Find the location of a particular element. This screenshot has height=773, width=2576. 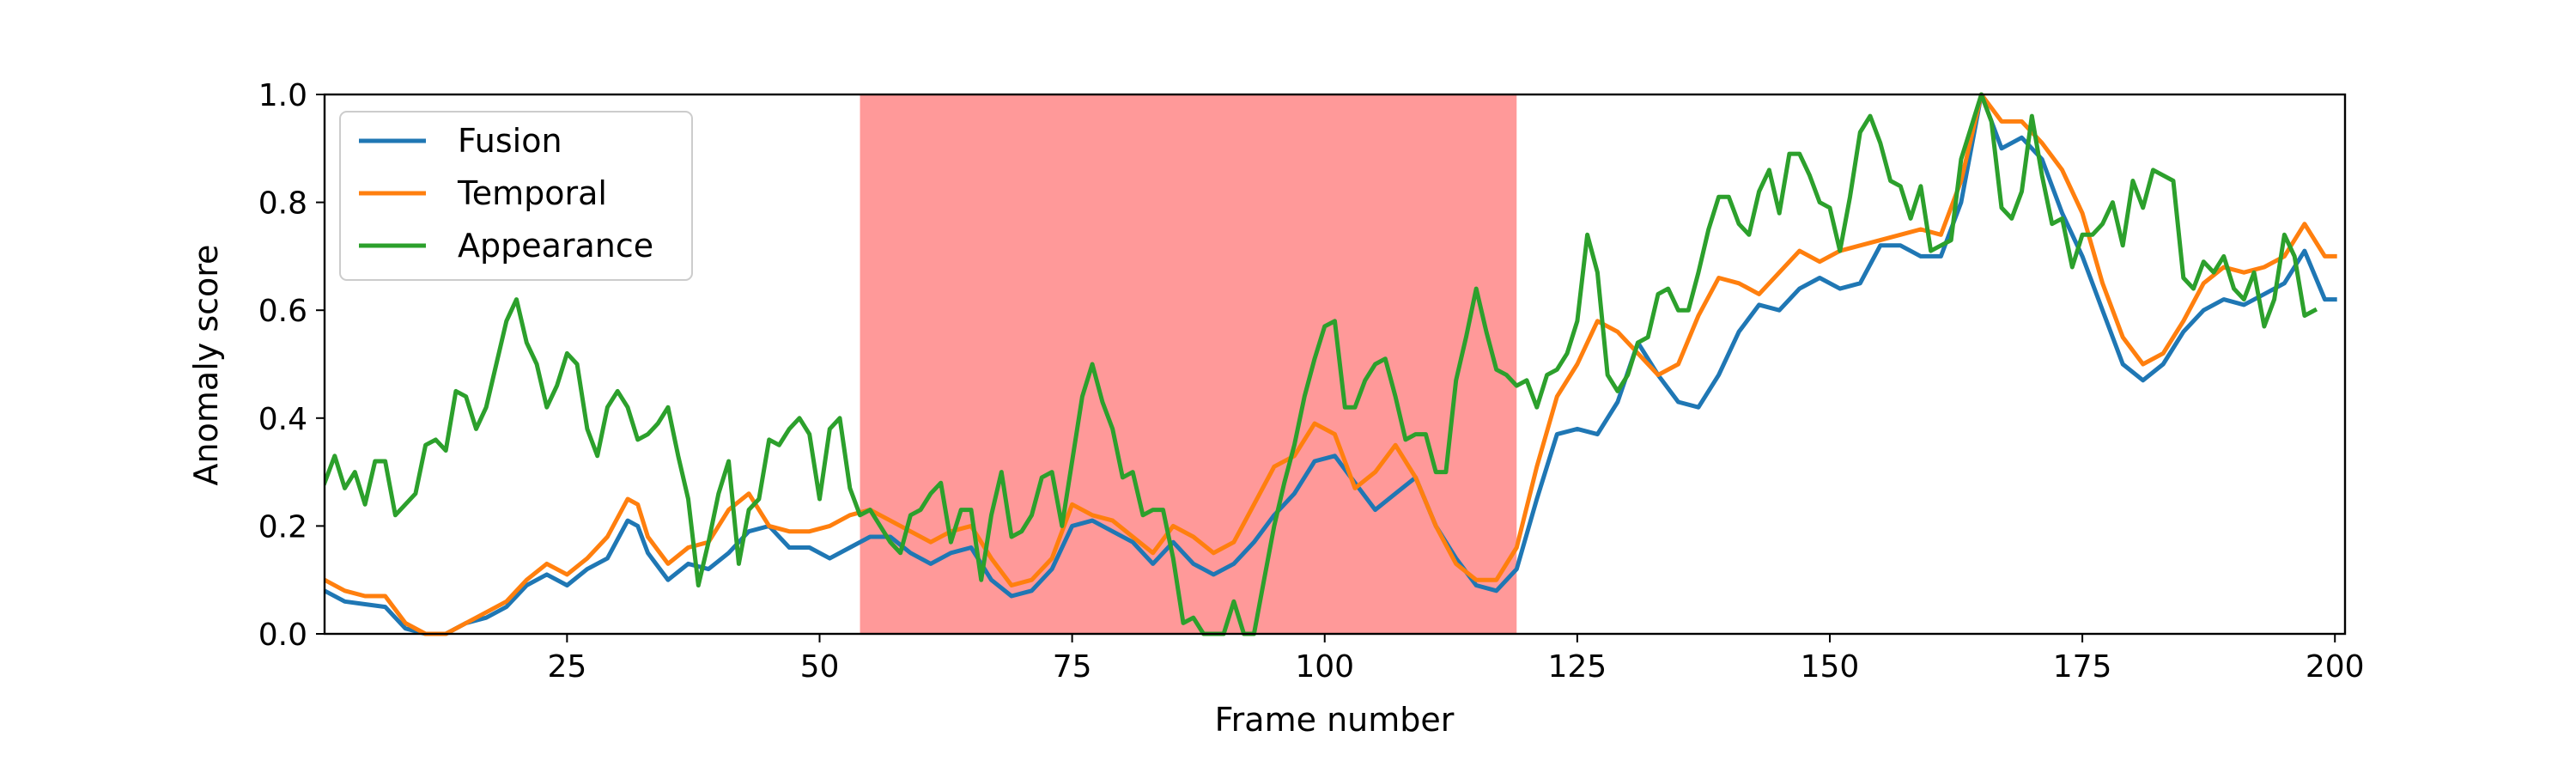

x-tick-label-200: 200 is located at coordinates (2335, 667).